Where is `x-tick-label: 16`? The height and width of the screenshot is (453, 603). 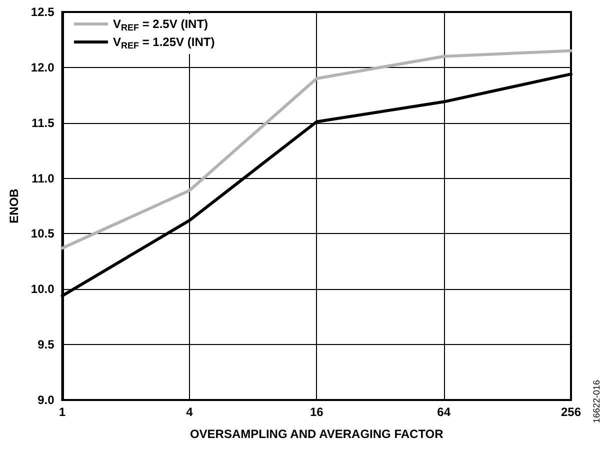 x-tick-label: 16 is located at coordinates (317, 412).